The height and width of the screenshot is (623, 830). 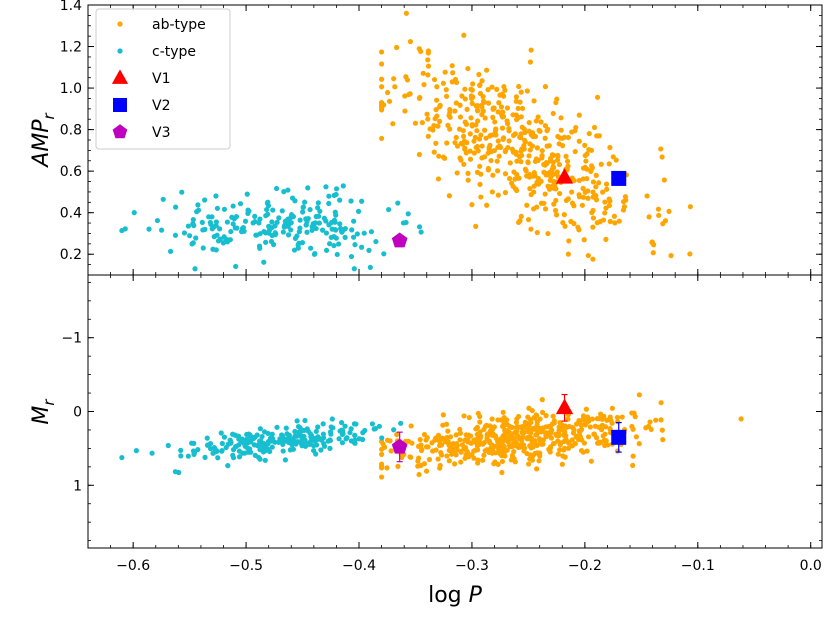 What do you see at coordinates (161, 133) in the screenshot?
I see `legend-label: V3` at bounding box center [161, 133].